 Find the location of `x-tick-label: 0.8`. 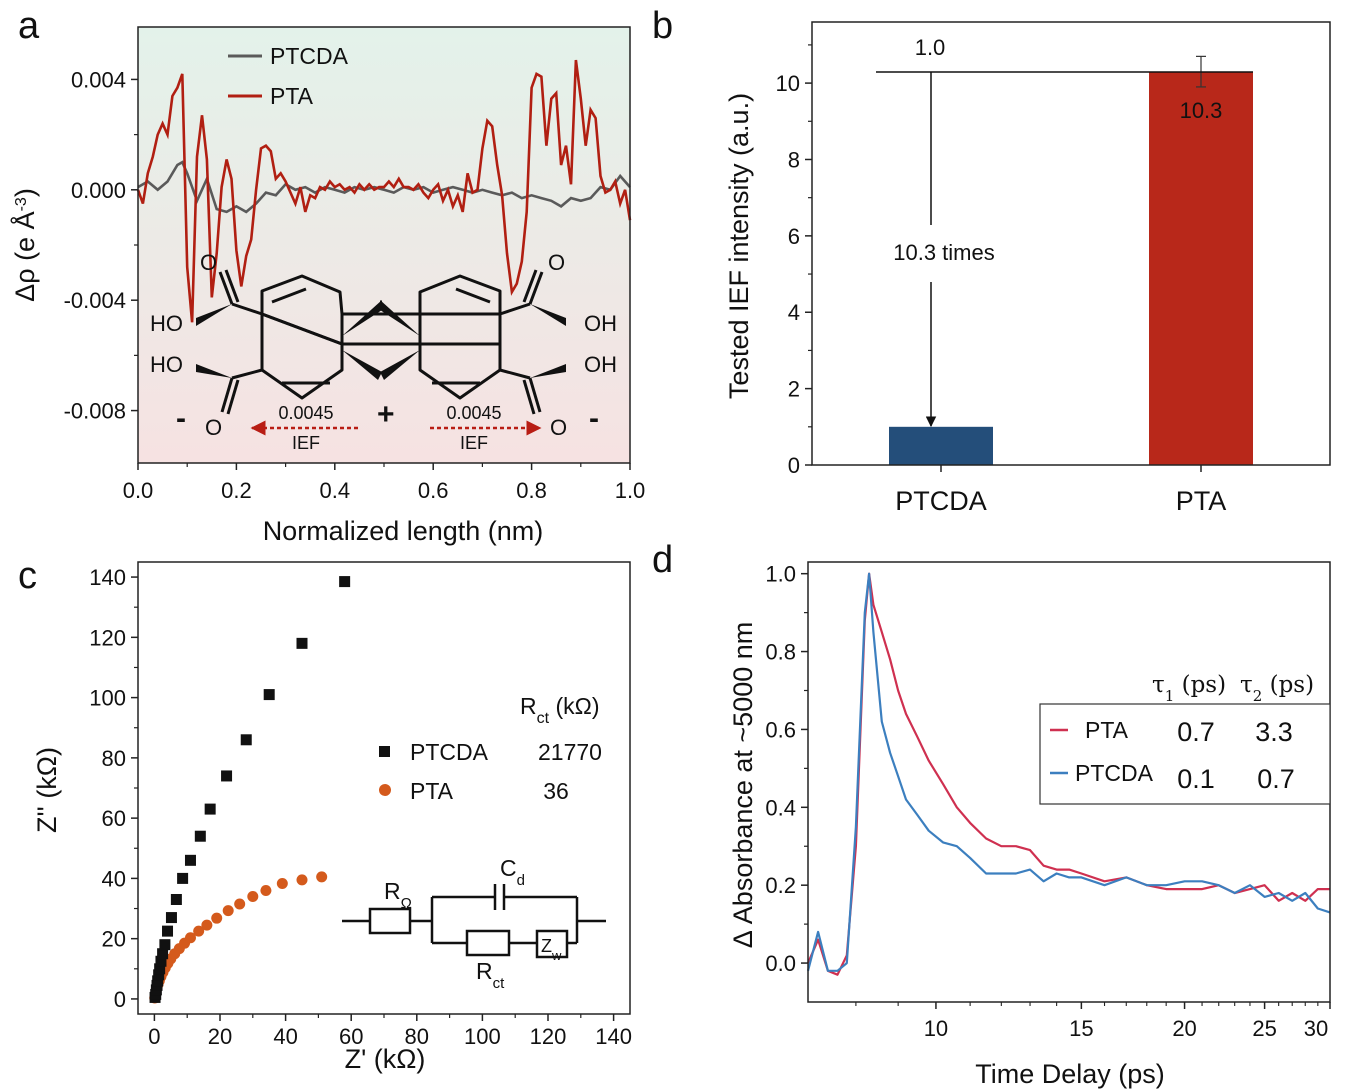

x-tick-label: 0.8 is located at coordinates (531, 490).